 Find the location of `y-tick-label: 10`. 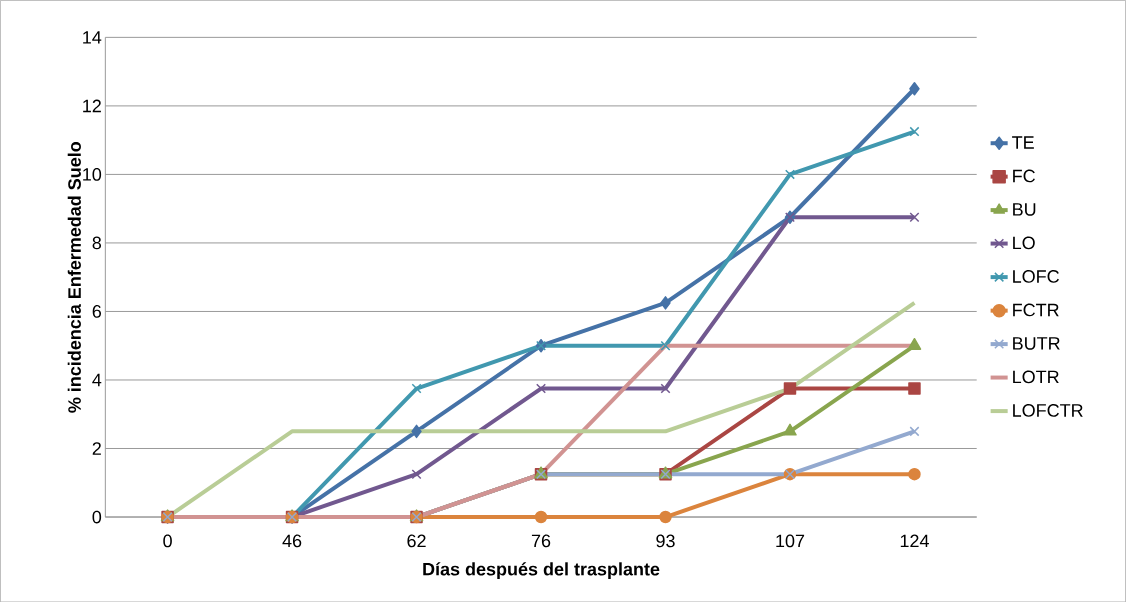

y-tick-label: 10 is located at coordinates (92, 174).